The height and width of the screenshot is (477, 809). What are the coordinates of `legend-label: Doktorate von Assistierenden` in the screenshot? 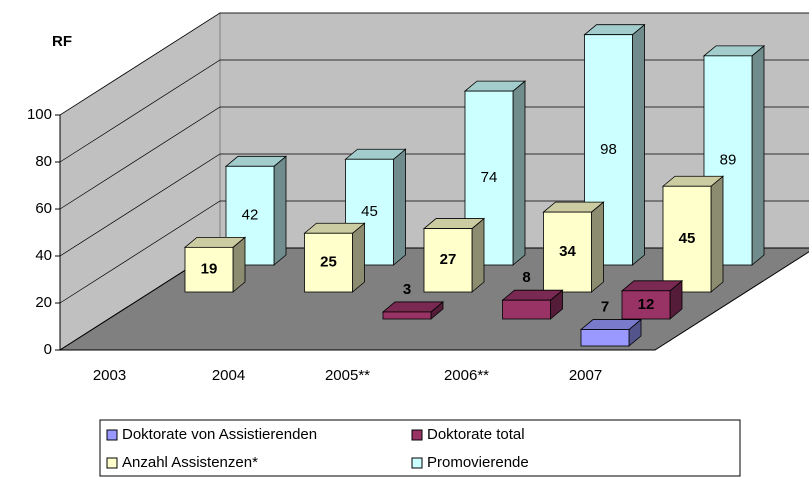 It's located at (219, 434).